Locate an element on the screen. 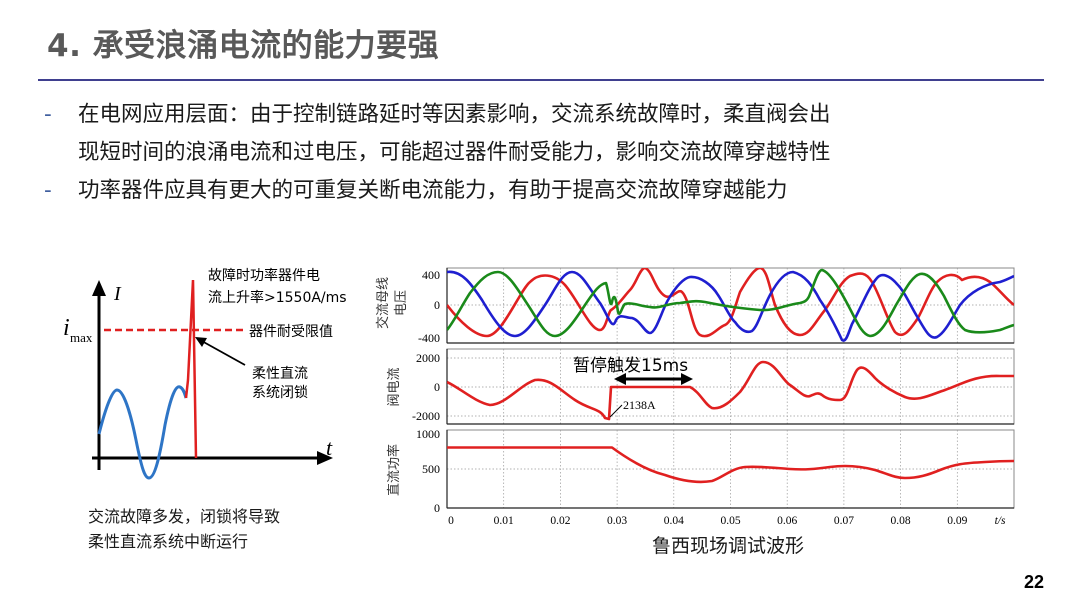  dc-power-curve is located at coordinates (730, 465).